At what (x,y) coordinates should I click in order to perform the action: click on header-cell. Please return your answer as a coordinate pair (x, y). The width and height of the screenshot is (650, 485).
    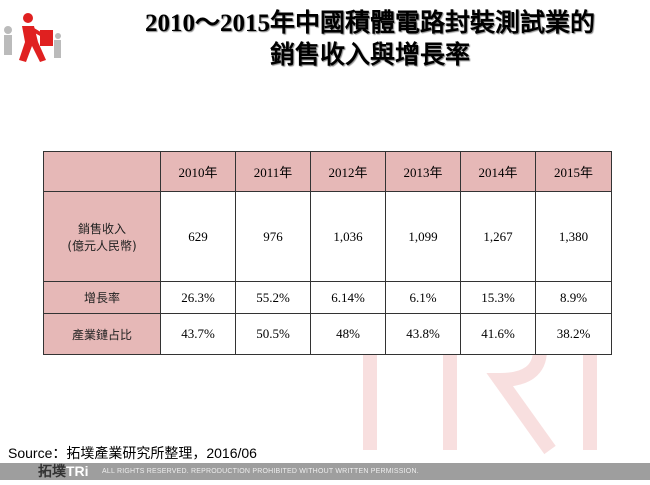
    Looking at the image, I should click on (102, 171).